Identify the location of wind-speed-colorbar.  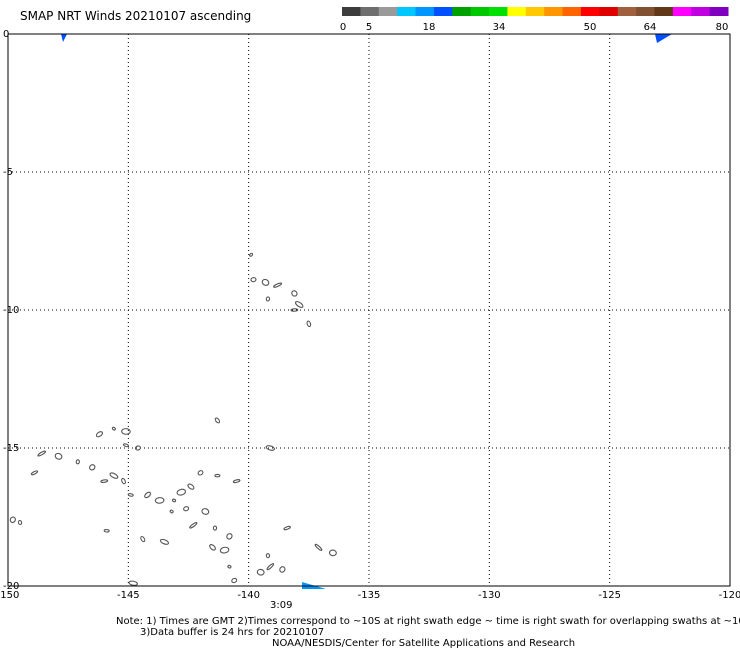
(535, 11).